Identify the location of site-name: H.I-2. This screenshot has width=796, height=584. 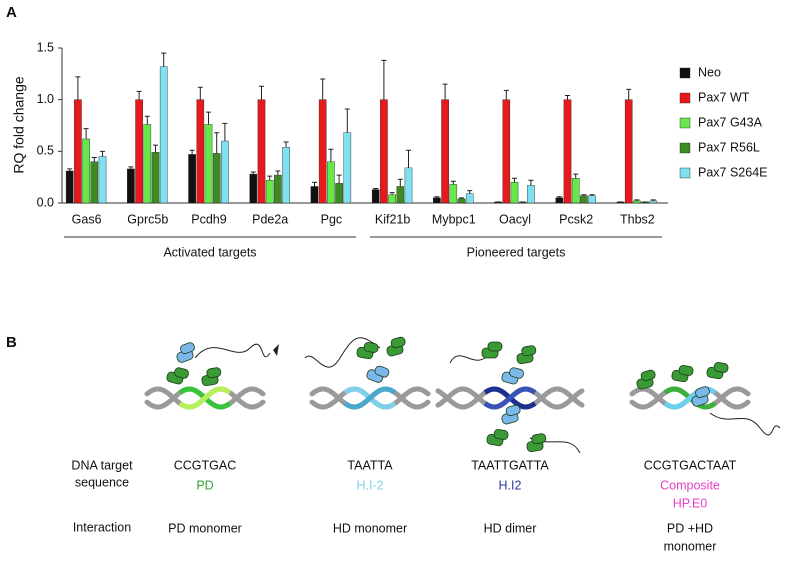
(369, 485).